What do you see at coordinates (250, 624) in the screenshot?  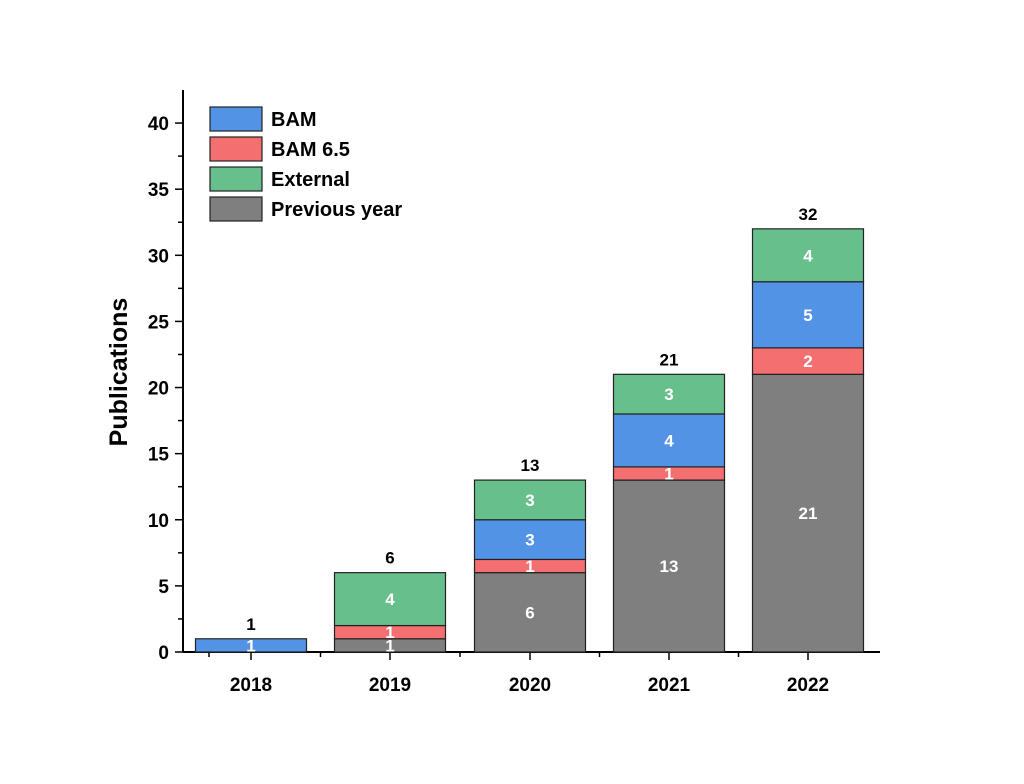 I see `total-label-2018: 1` at bounding box center [250, 624].